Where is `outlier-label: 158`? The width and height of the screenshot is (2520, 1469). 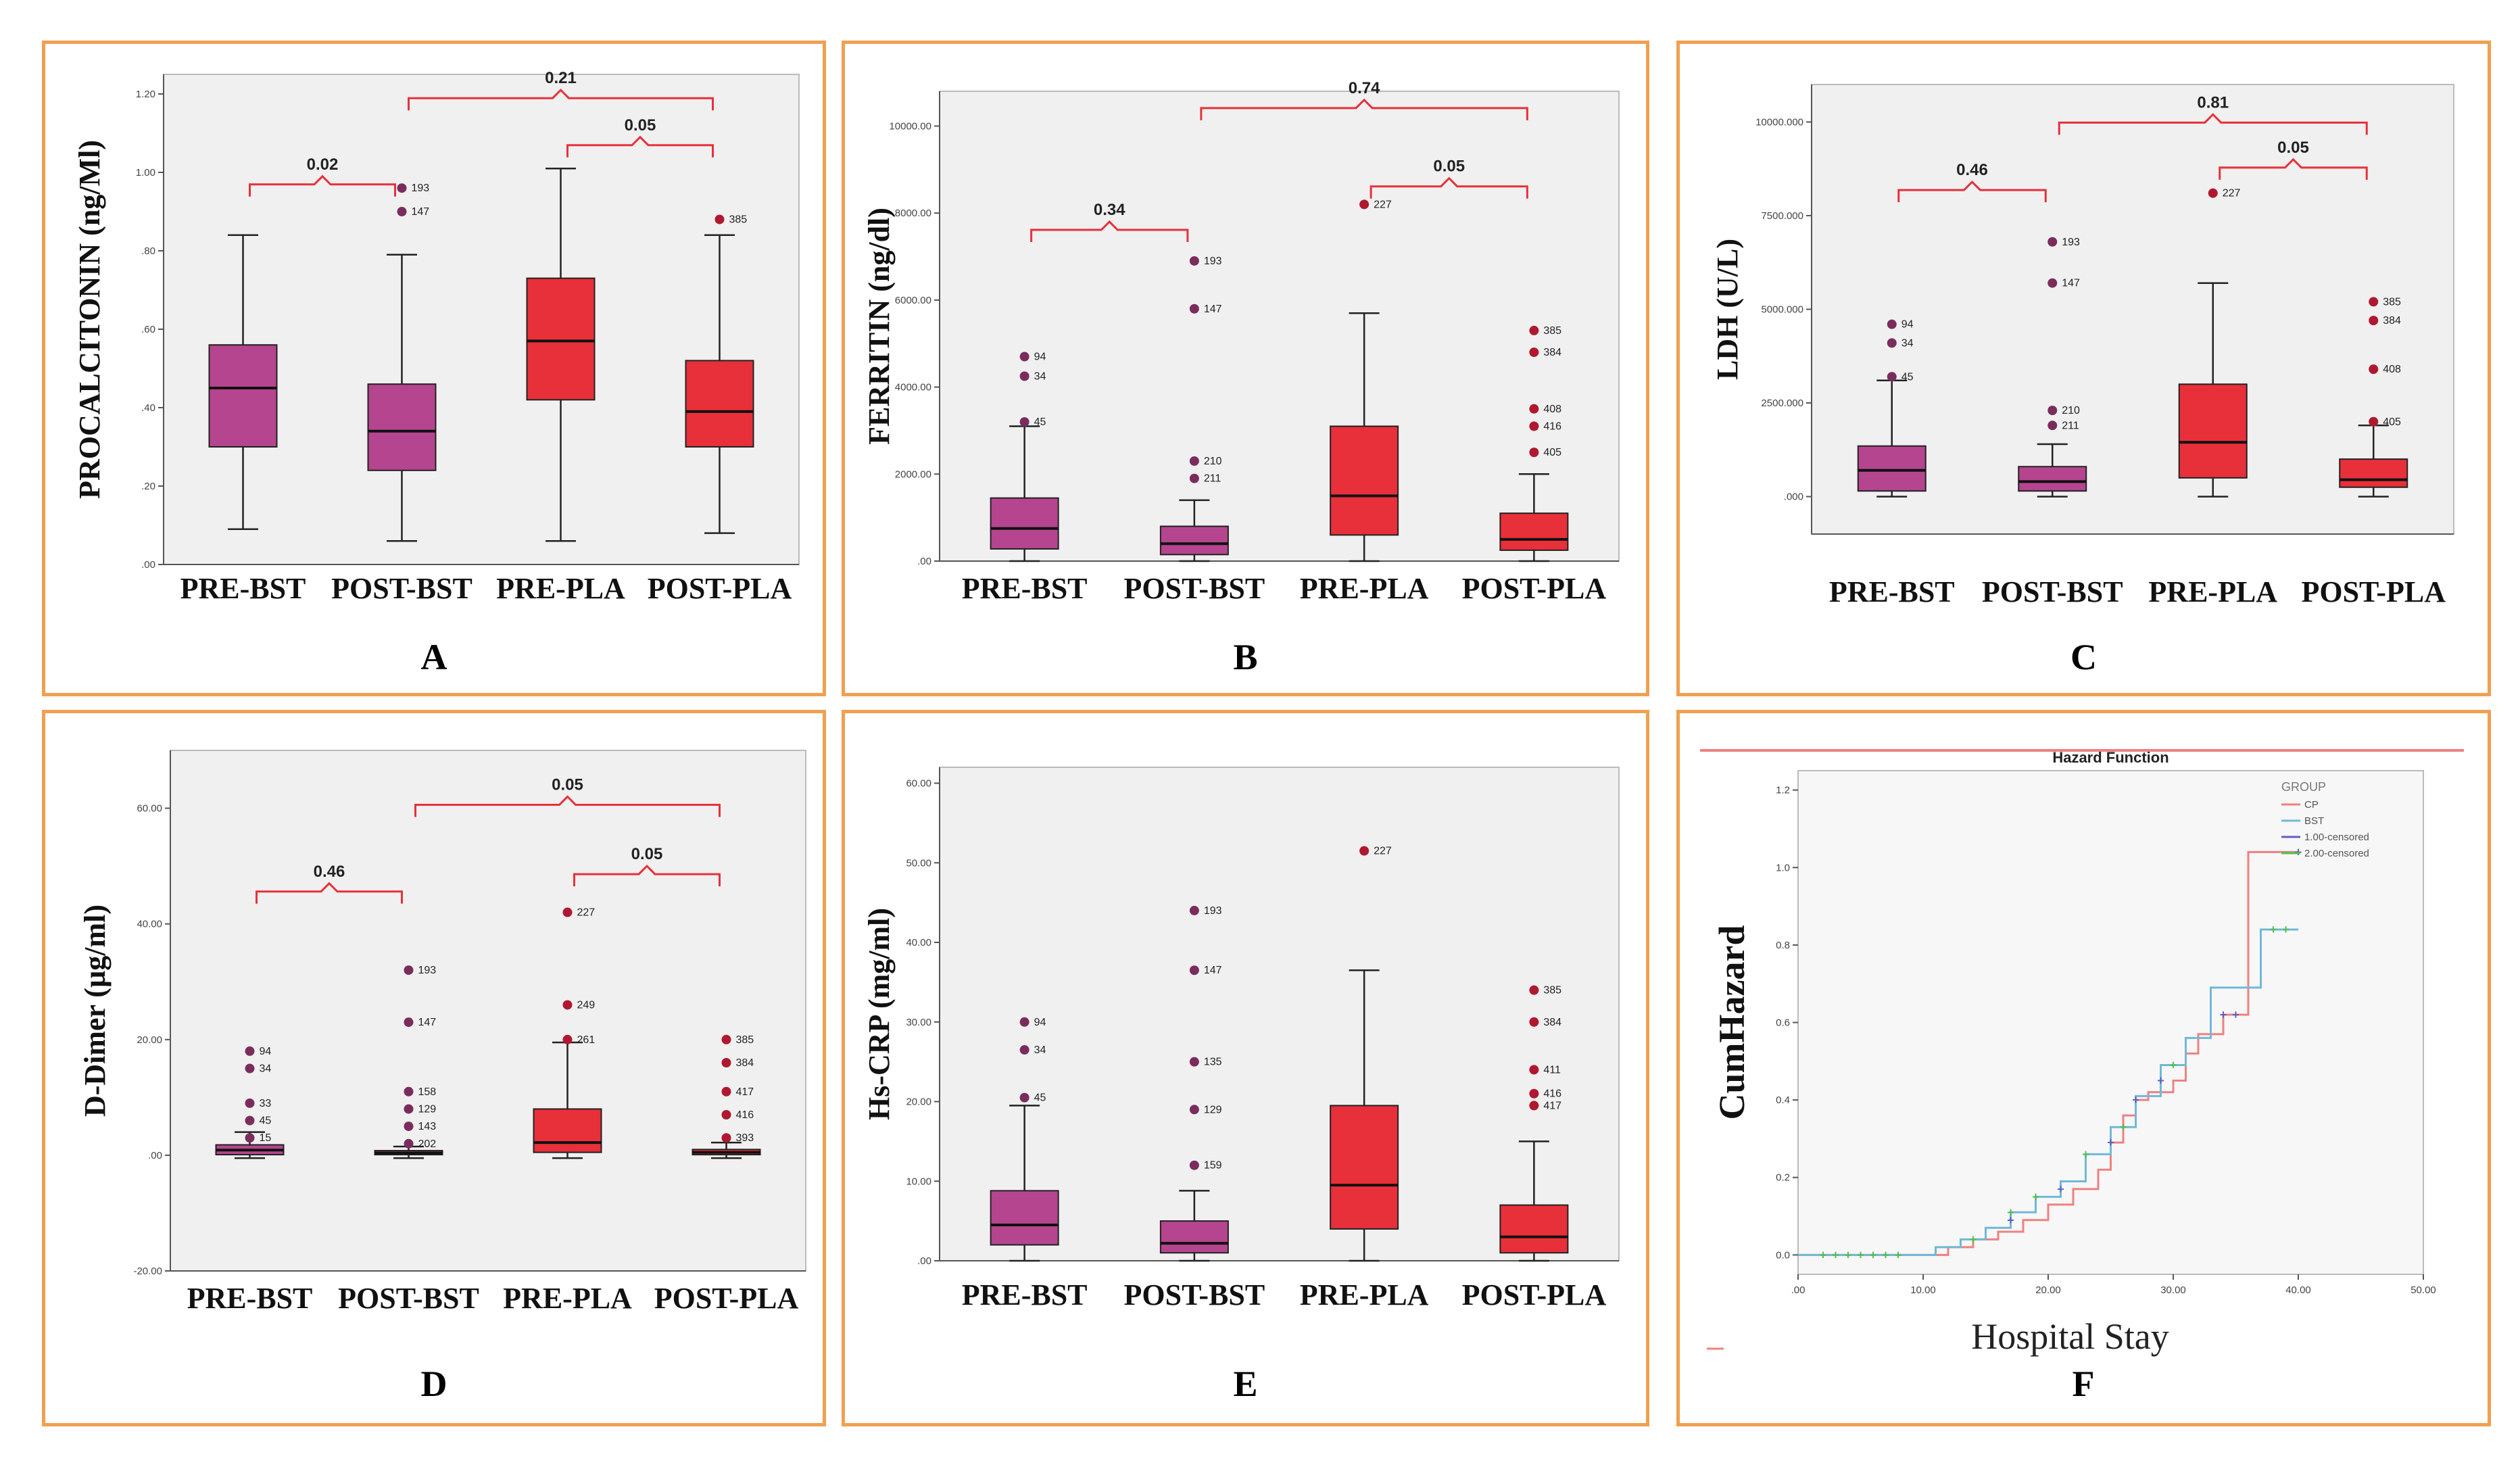
outlier-label: 158 is located at coordinates (427, 1092).